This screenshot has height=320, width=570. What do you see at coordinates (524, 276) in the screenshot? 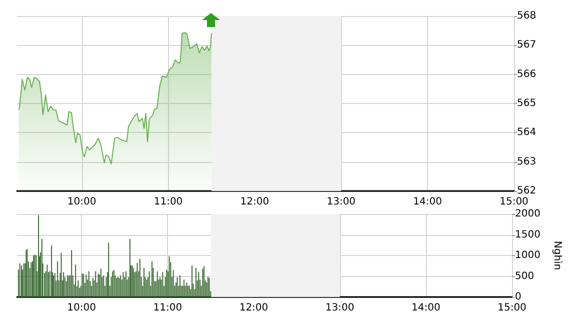
I see `y-tick-label: 500` at bounding box center [524, 276].